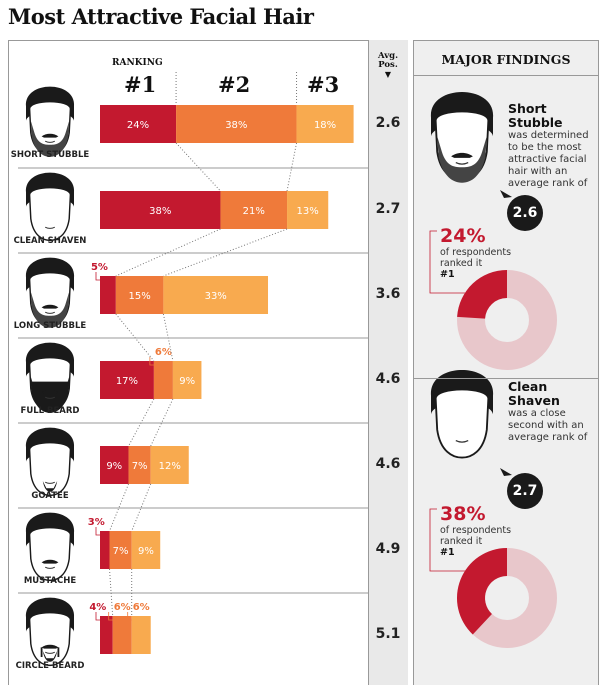 This screenshot has width=600, height=685. I want to click on value-label: 21%, so click(254, 211).